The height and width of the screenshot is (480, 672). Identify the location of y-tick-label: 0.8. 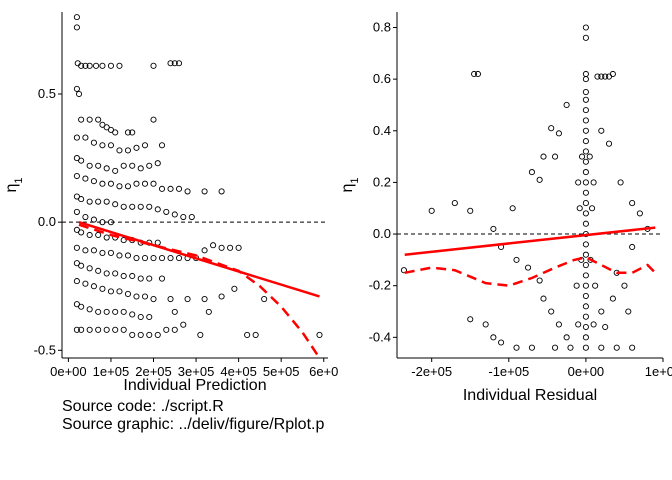
(382, 26).